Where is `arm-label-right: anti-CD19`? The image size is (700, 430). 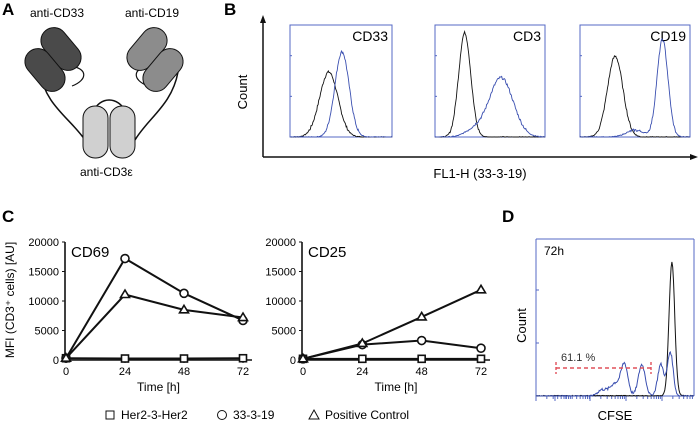 arm-label-right: anti-CD19 is located at coordinates (152, 13).